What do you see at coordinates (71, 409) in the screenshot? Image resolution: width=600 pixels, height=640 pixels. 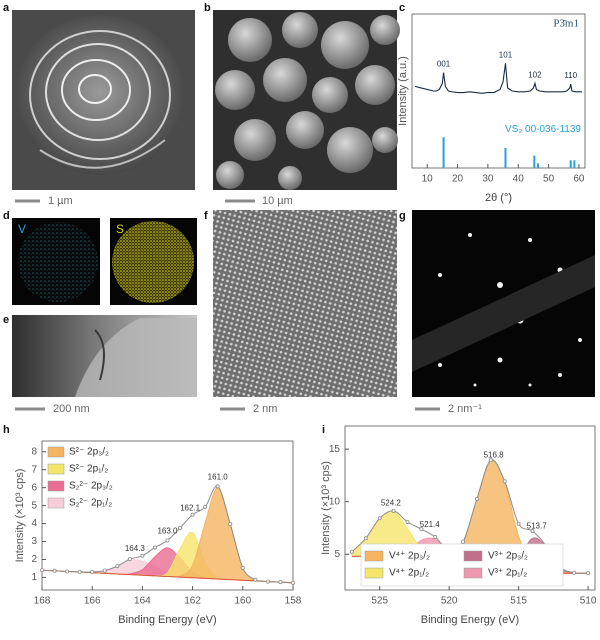 I see `scale-bar-label: 200 nm` at bounding box center [71, 409].